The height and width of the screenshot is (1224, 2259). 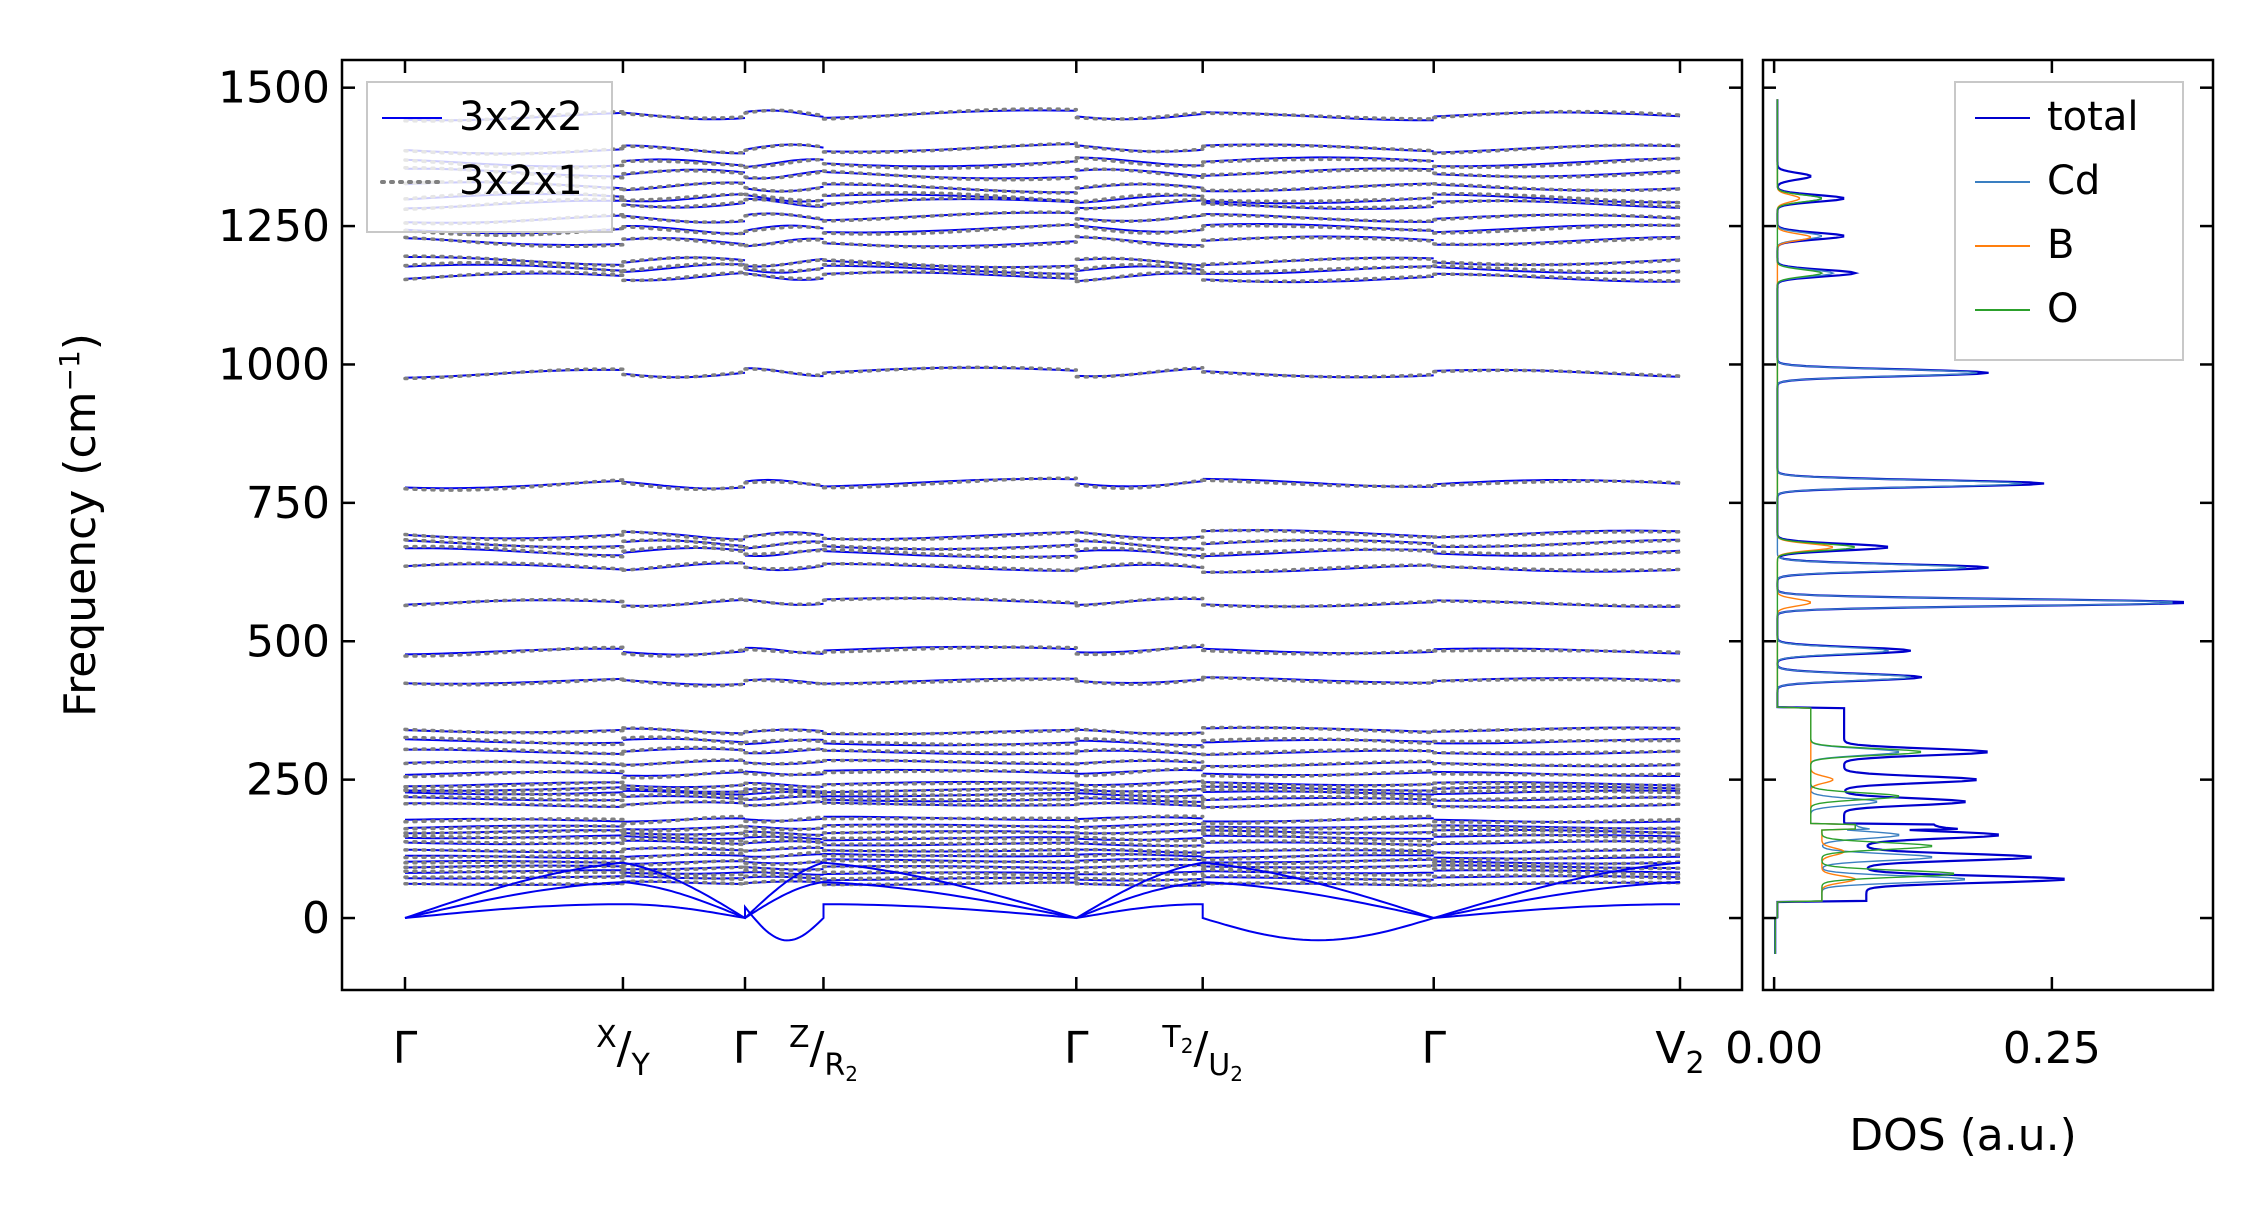 I want to click on dos-legend-box, so click(x=2069, y=221).